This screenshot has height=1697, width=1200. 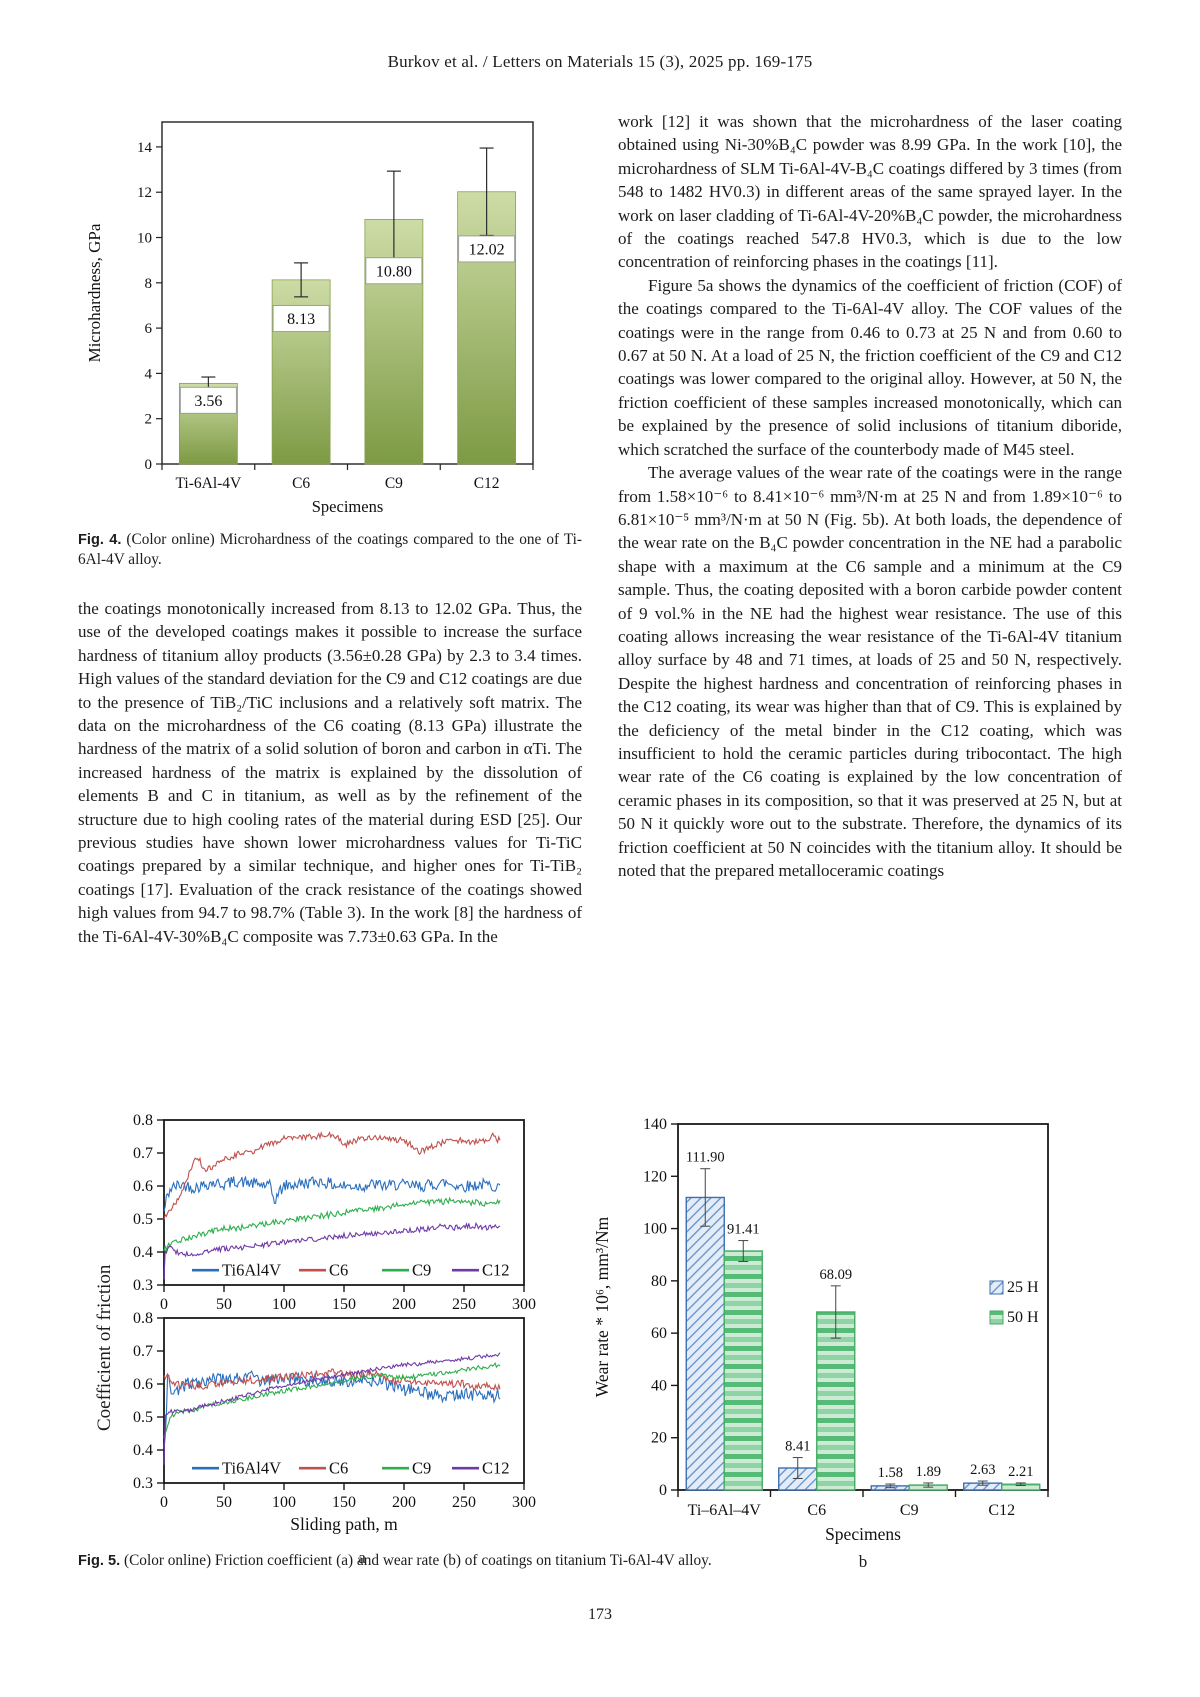 What do you see at coordinates (996, 1287) in the screenshot?
I see `legend-swatch-25 H` at bounding box center [996, 1287].